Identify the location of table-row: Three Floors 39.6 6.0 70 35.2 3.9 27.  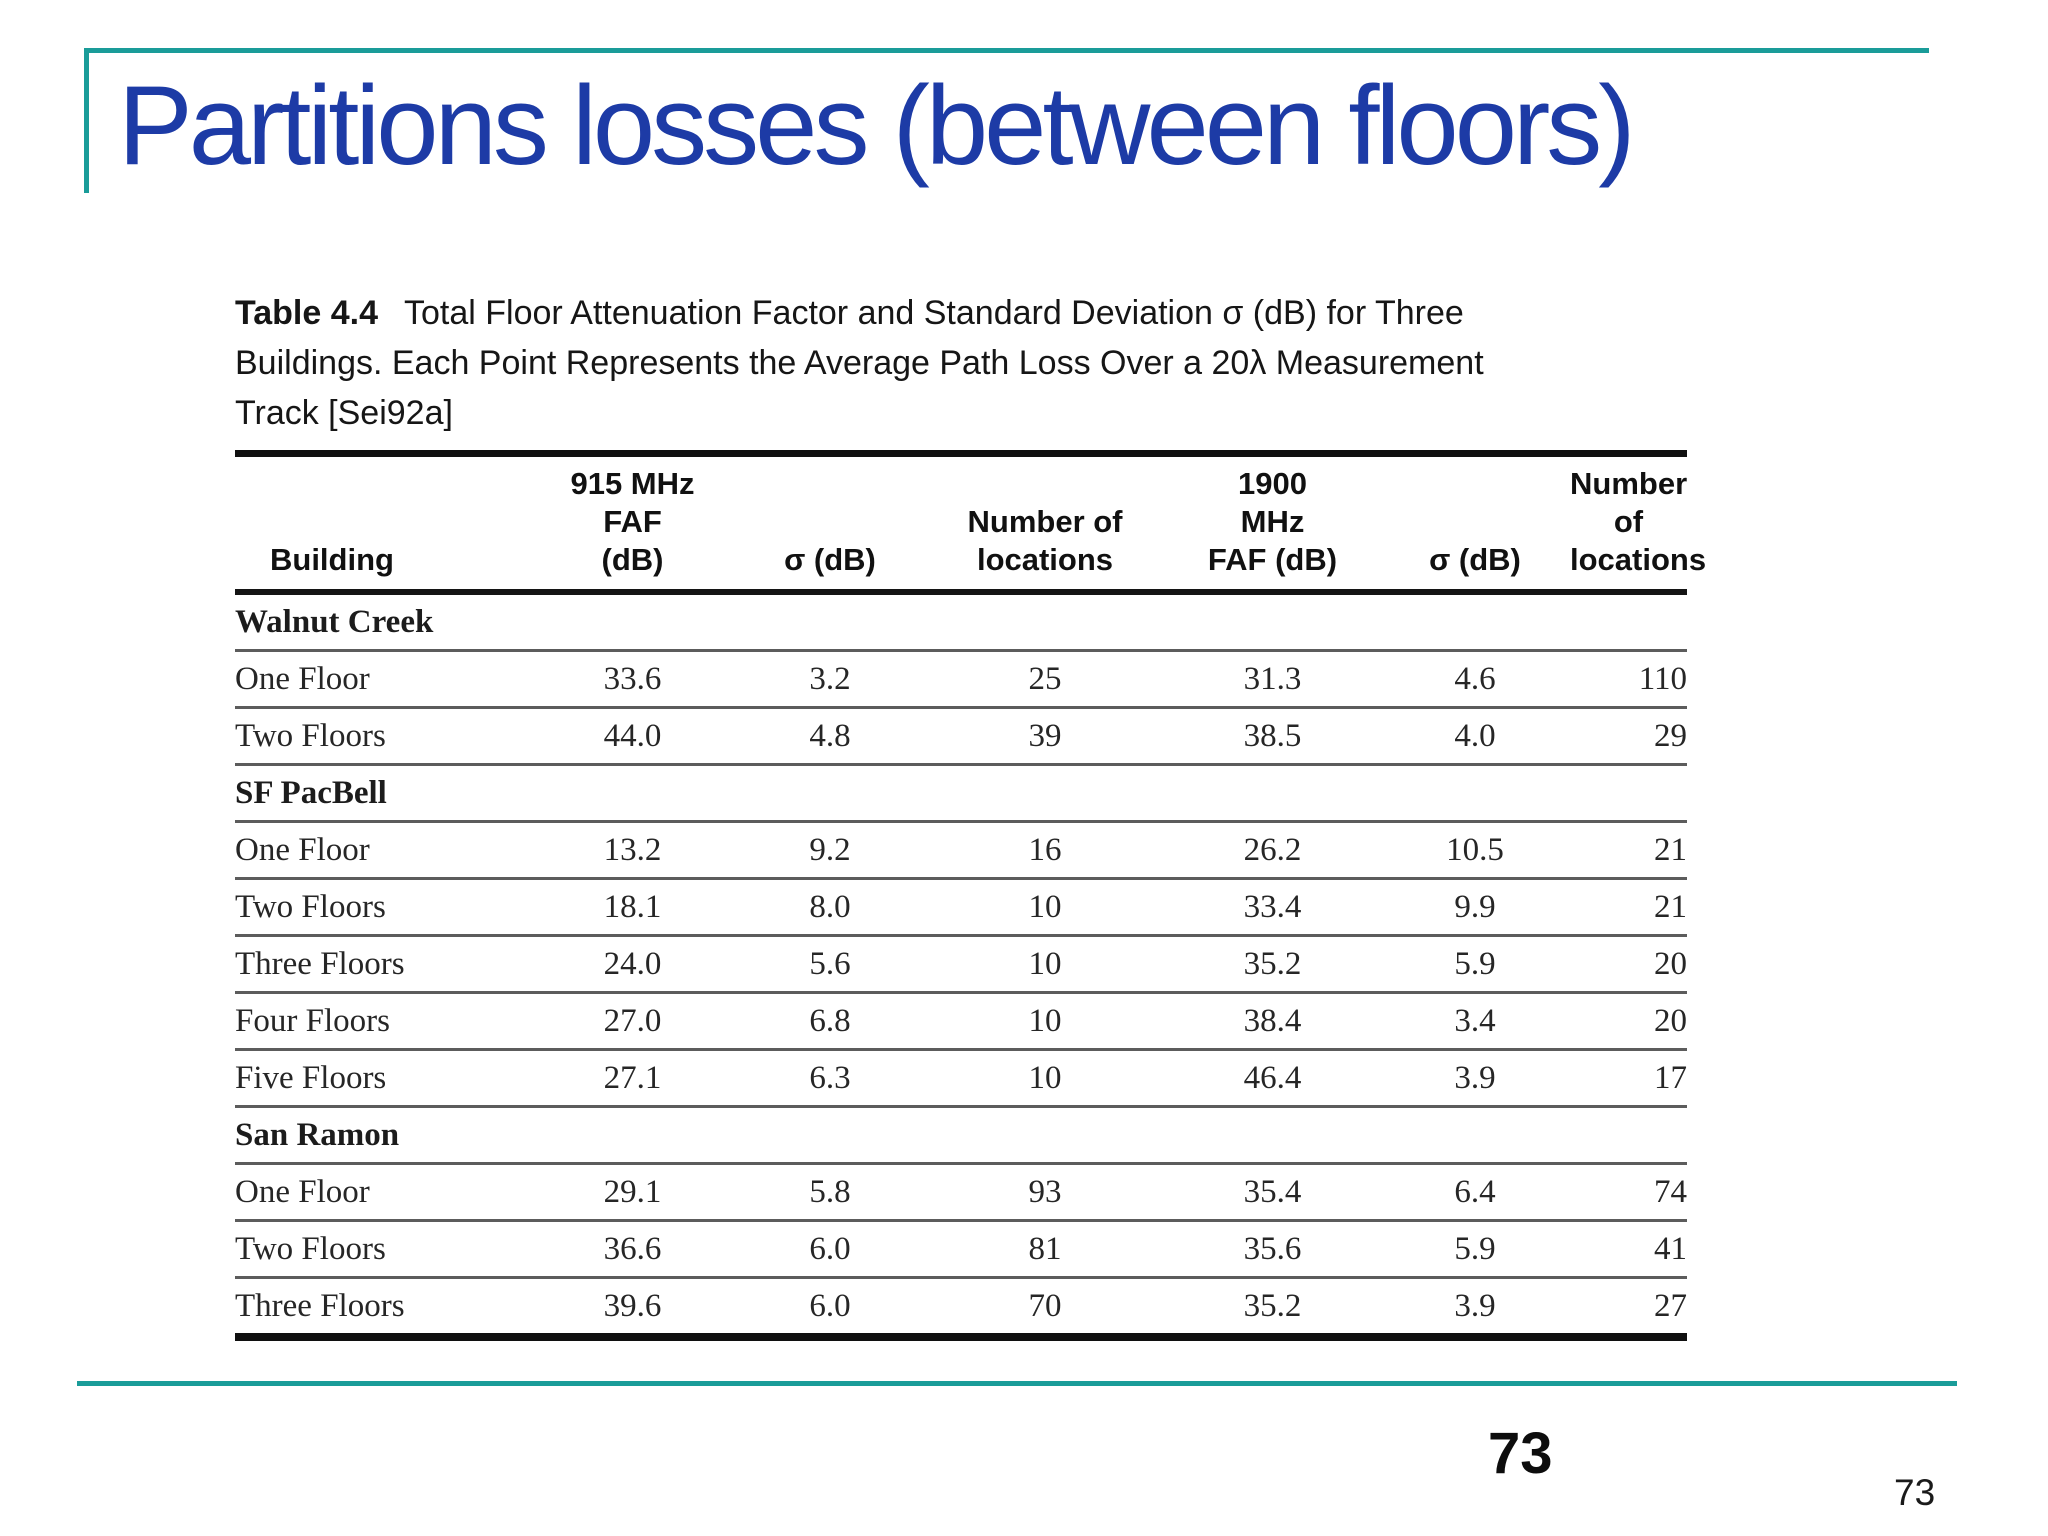
(961, 1307).